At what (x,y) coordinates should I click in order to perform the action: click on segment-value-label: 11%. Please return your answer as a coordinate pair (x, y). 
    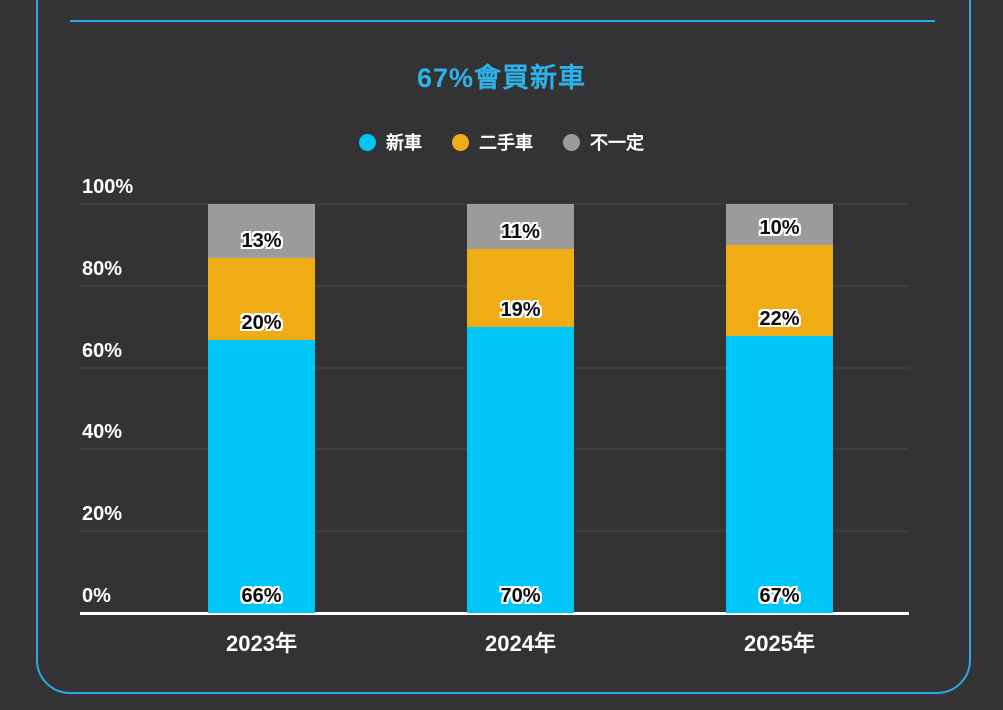
    Looking at the image, I should click on (520, 232).